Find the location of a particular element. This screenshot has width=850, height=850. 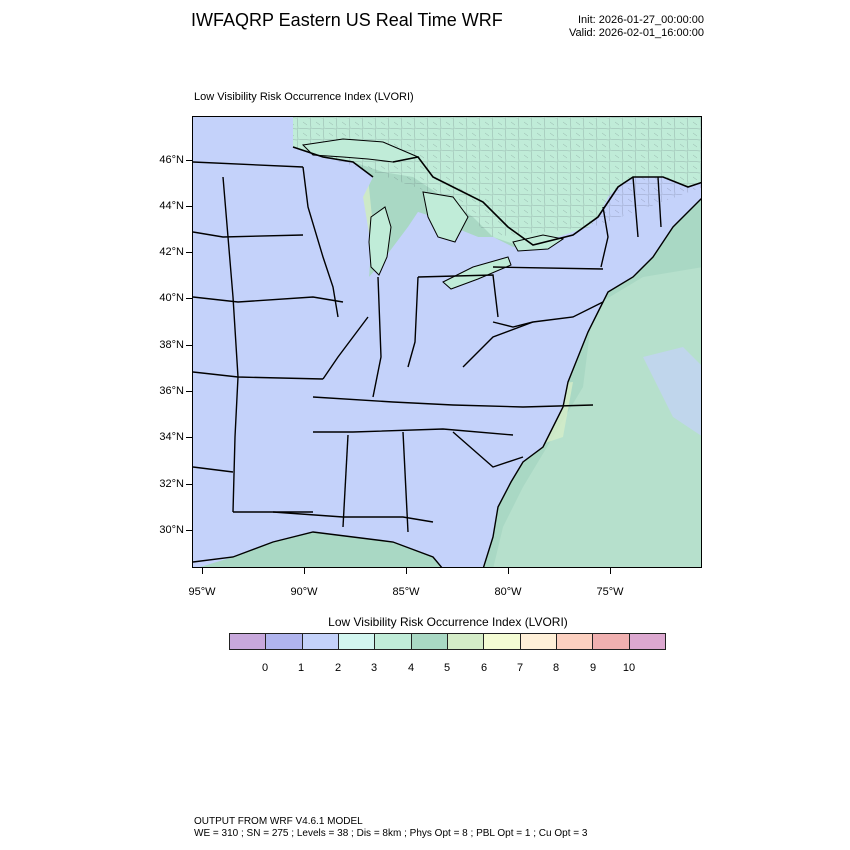

lat-label-34n: 34°N is located at coordinates (171, 437).